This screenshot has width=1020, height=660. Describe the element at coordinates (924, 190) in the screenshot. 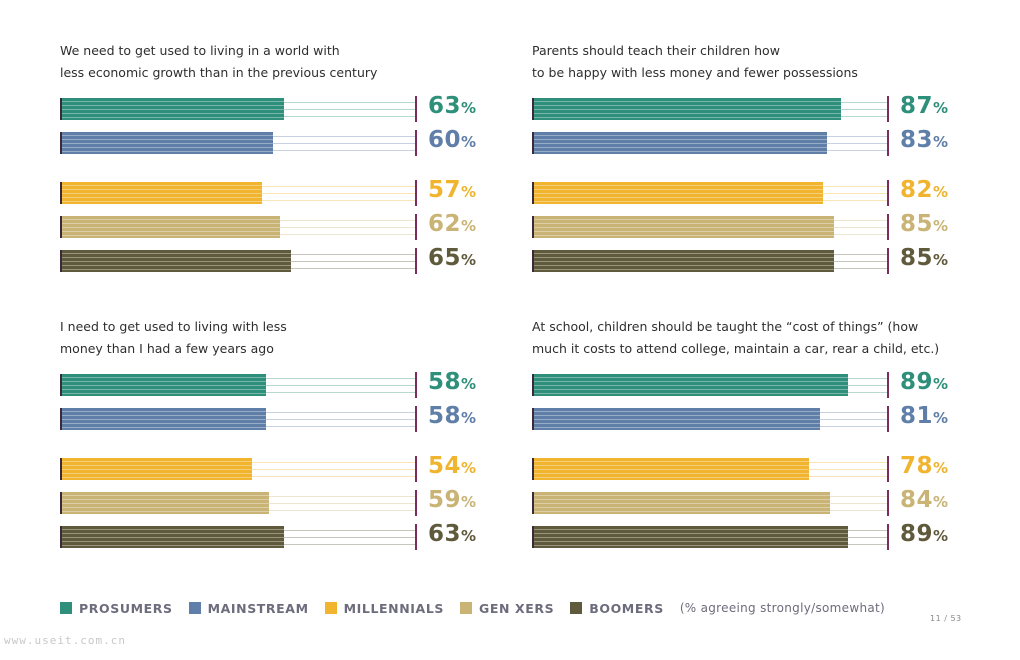

I see `data-label: 82%` at that location.